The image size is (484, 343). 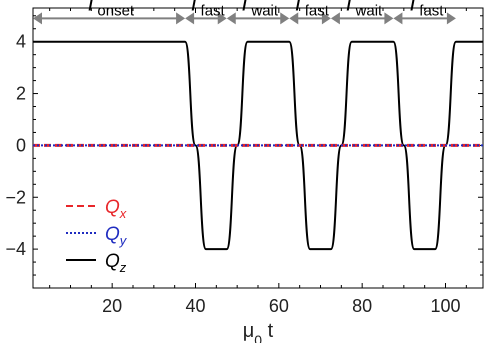 What do you see at coordinates (116, 263) in the screenshot?
I see `legend-label: Qz` at bounding box center [116, 263].